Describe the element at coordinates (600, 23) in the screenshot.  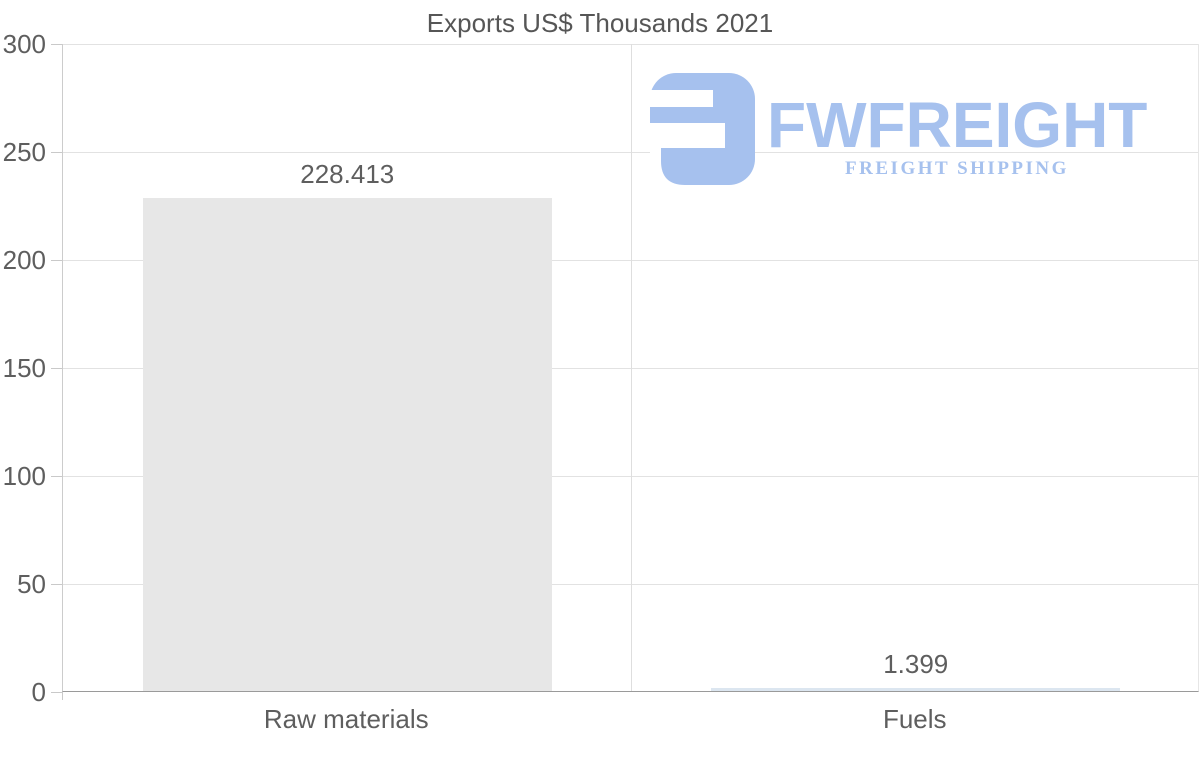
I see `chart-title: Exports US$ Thousands 2021` at that location.